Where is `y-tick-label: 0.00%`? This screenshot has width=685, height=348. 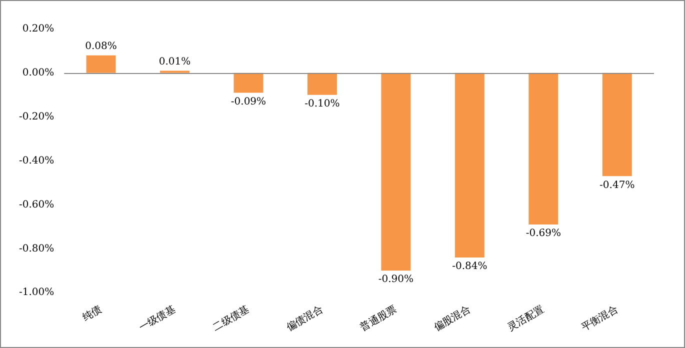
y-tick-label: 0.00% is located at coordinates (38, 73).